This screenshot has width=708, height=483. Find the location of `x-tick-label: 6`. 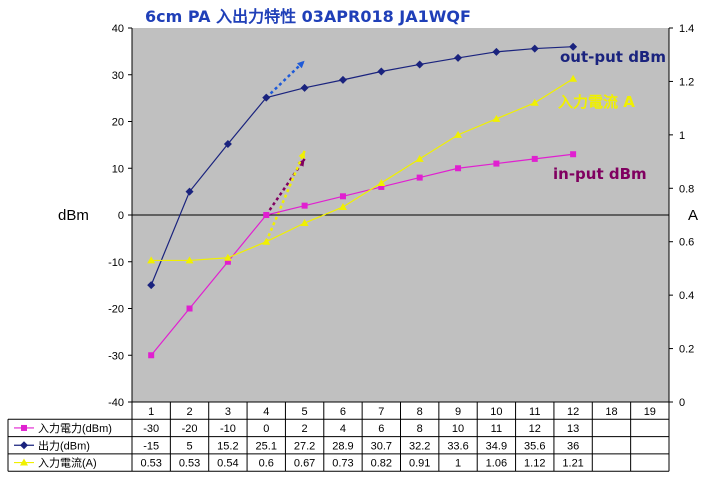

x-tick-label: 6 is located at coordinates (343, 412).